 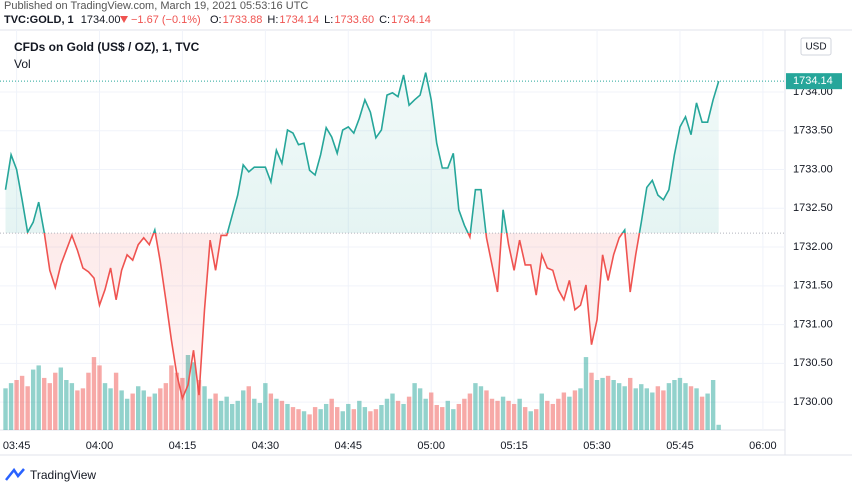 I want to click on x-tick-label: 04:45, so click(x=349, y=446).